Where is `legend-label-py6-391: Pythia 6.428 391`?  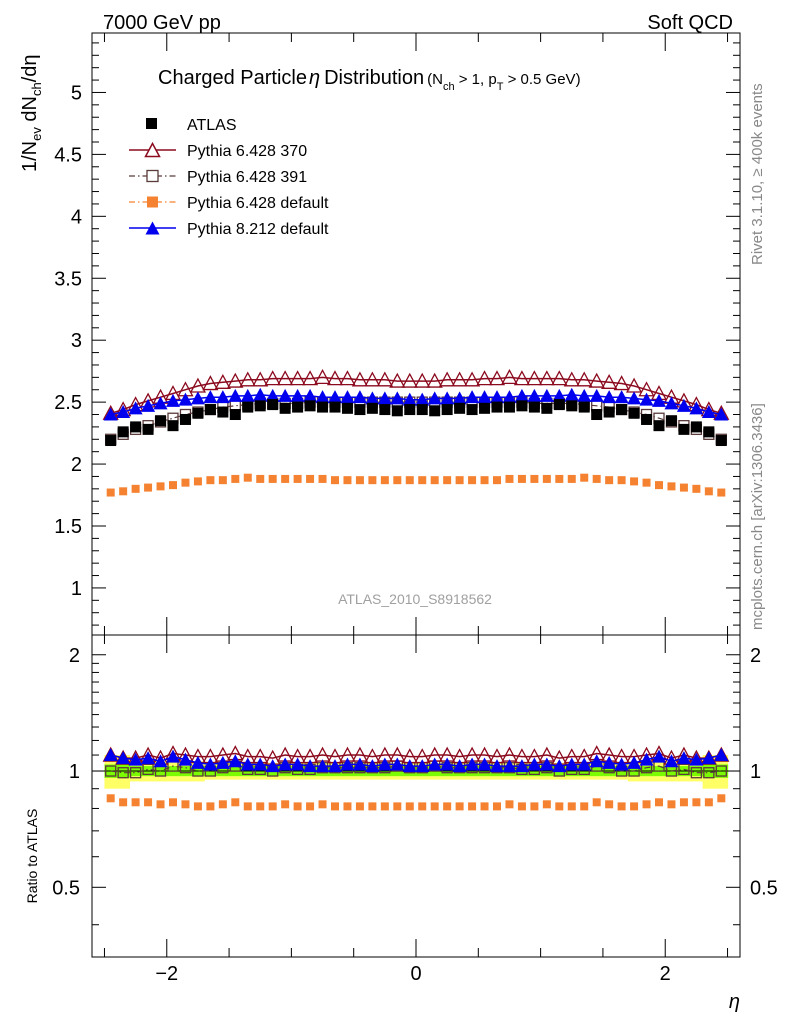 legend-label-py6-391: Pythia 6.428 391 is located at coordinates (247, 177).